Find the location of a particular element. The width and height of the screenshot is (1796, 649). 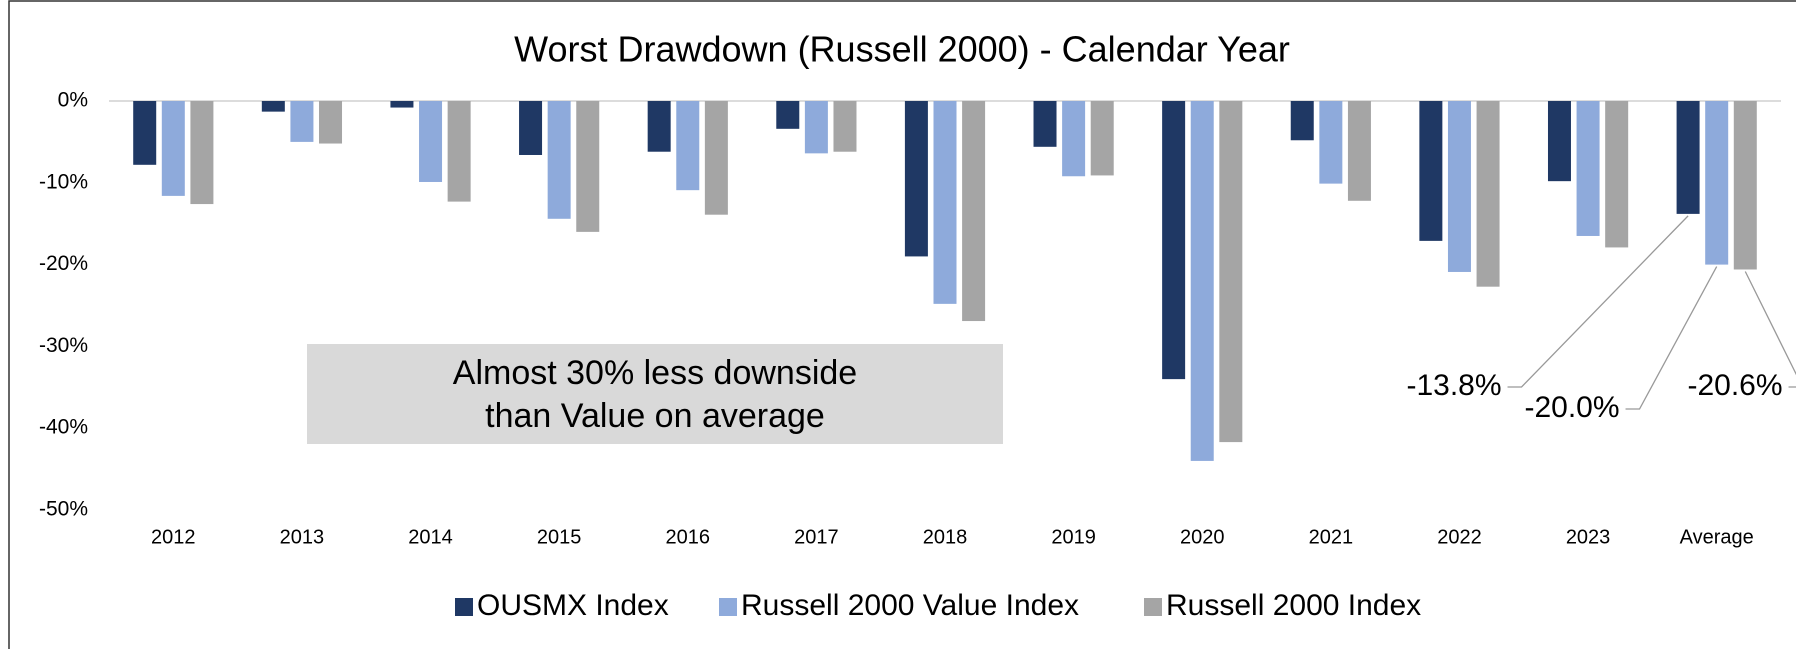

legend-label: Russell 2000 Value Index is located at coordinates (910, 605).